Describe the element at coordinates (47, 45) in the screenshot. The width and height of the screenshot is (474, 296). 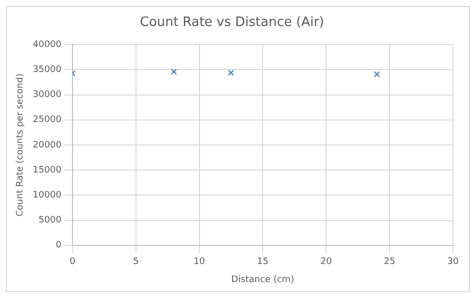
I see `y-tick-label: 40000` at that location.